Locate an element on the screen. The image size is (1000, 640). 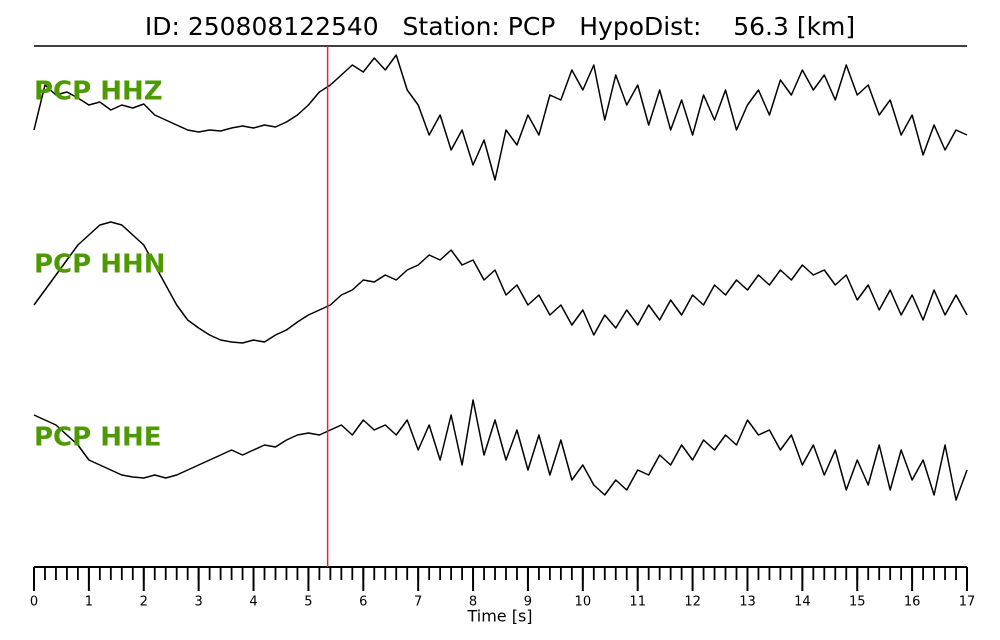
x-tick-label: 1 is located at coordinates (89, 602).